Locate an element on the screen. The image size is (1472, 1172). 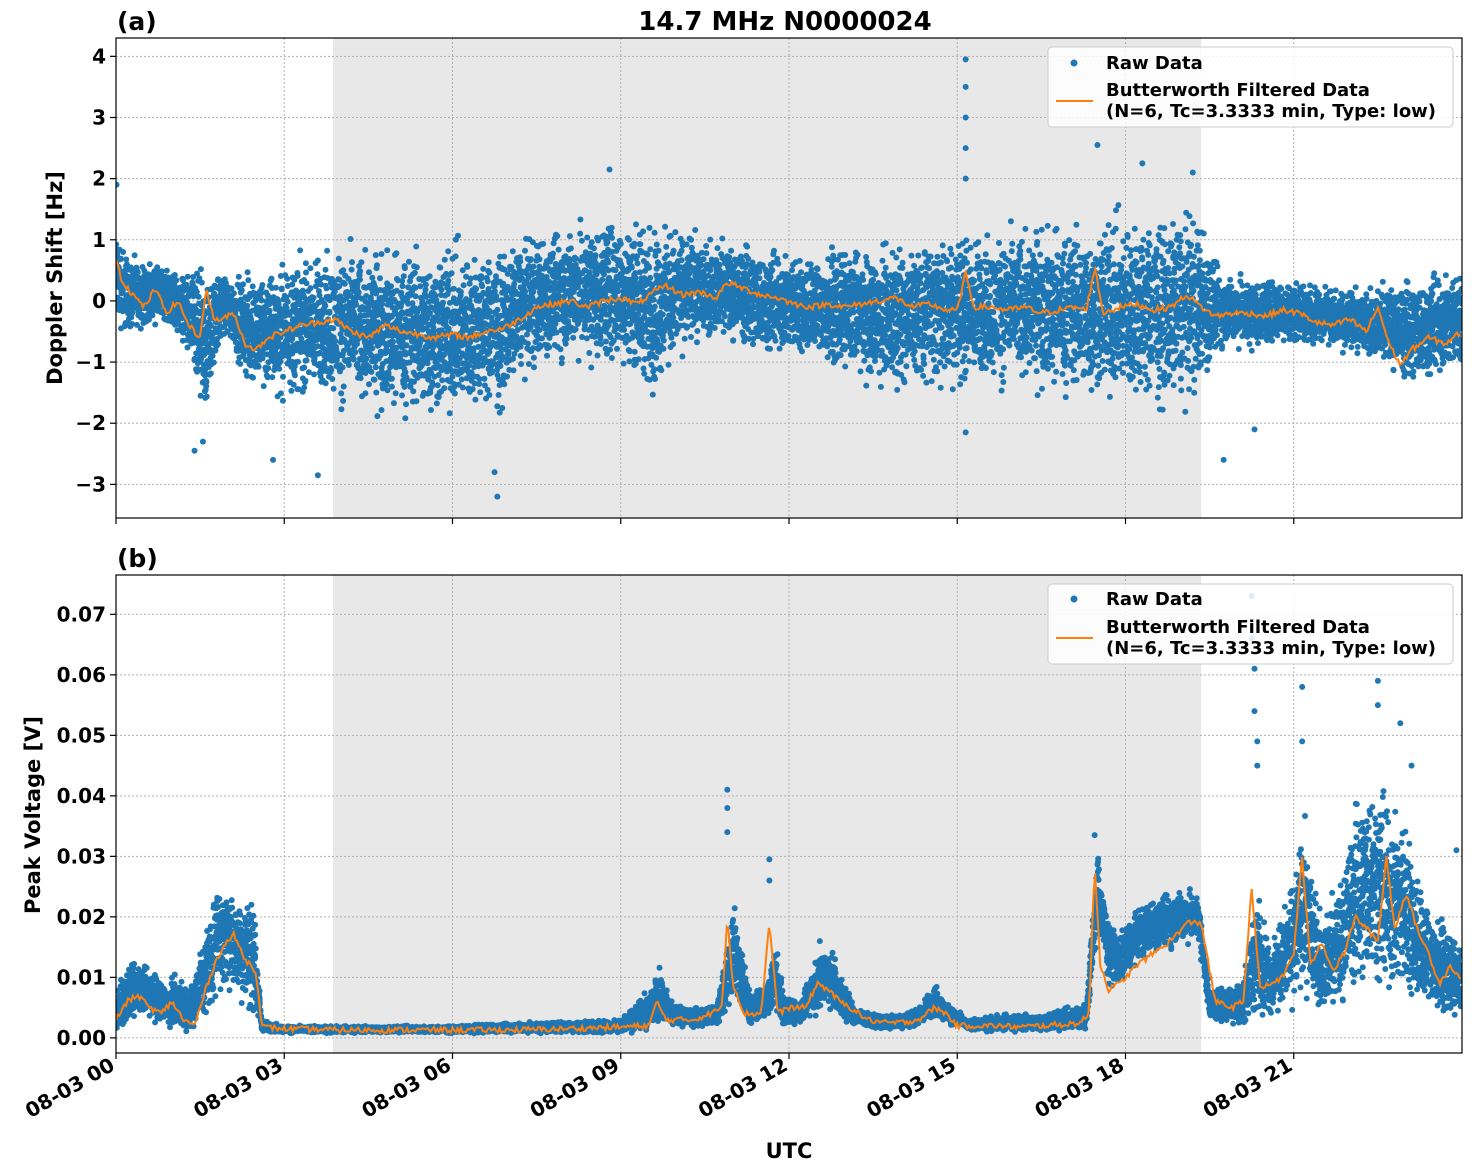
panel-a-label: (a) is located at coordinates (137, 21).